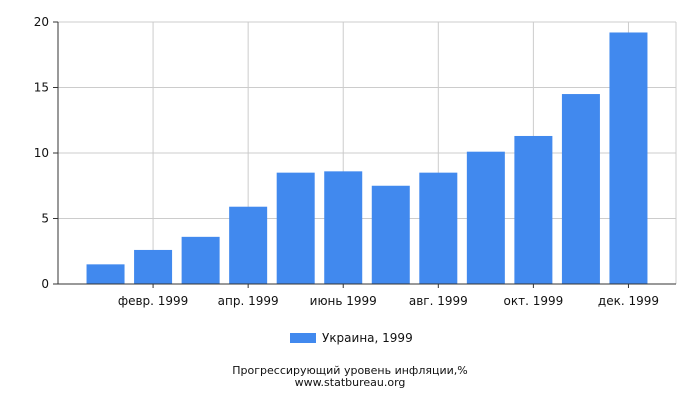 The image size is (700, 400). What do you see at coordinates (303, 338) in the screenshot?
I see `legend-swatch` at bounding box center [303, 338].